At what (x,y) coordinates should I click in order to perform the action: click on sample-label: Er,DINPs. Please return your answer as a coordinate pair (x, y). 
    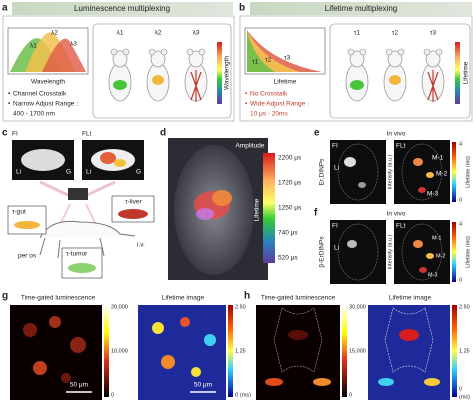
    Looking at the image, I should click on (322, 171).